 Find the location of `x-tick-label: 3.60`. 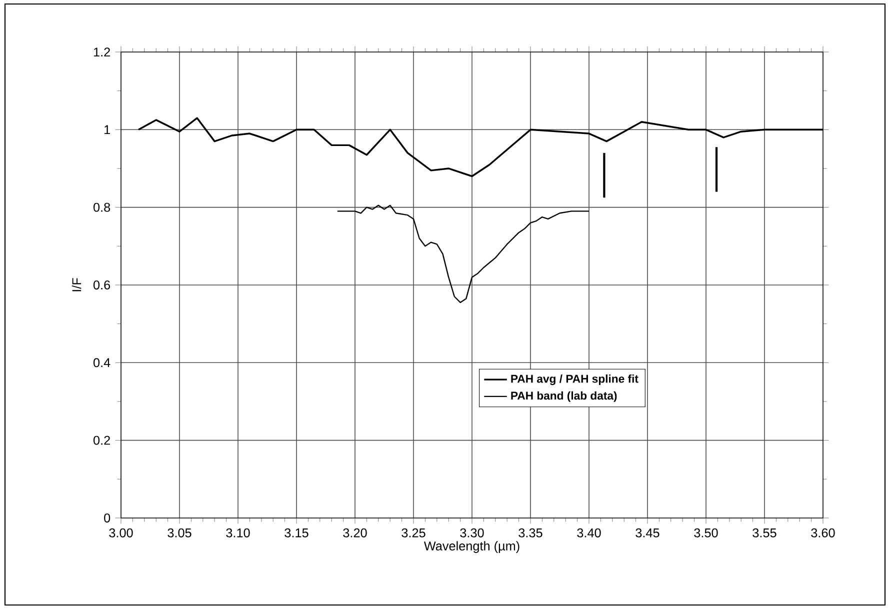

x-tick-label: 3.60 is located at coordinates (823, 533).